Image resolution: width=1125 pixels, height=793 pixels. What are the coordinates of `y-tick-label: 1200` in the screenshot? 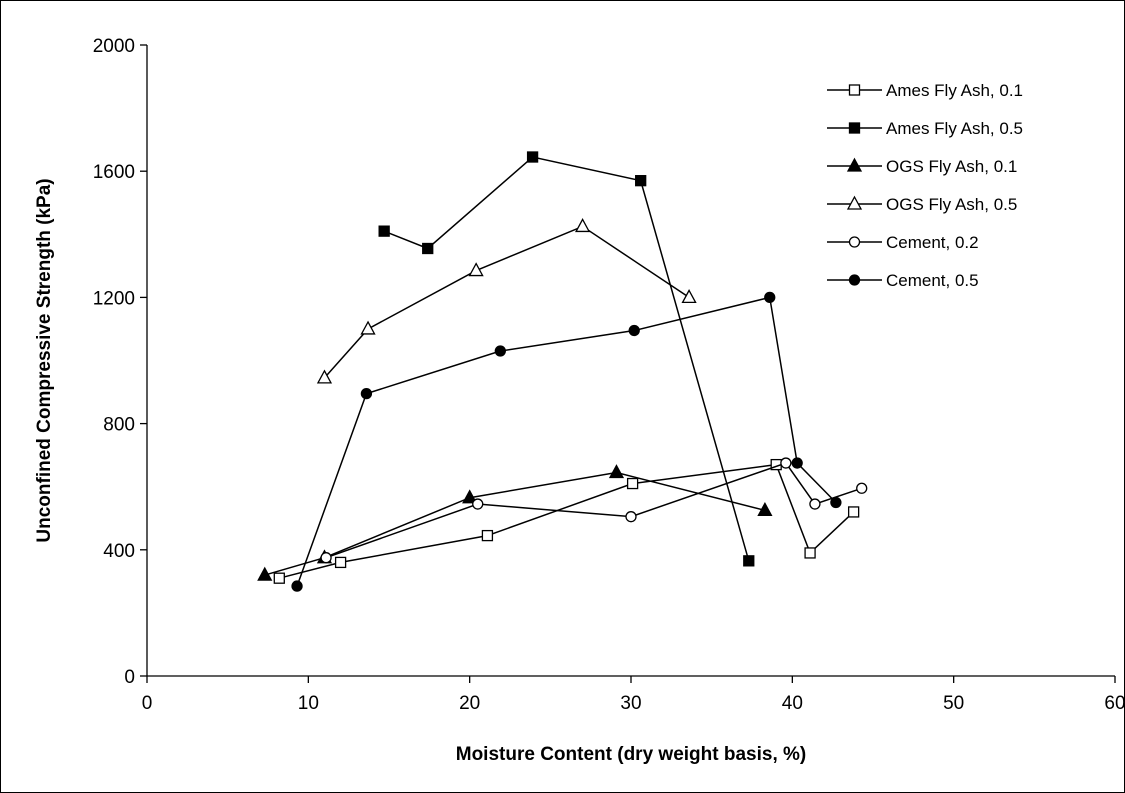 It's located at (114, 298).